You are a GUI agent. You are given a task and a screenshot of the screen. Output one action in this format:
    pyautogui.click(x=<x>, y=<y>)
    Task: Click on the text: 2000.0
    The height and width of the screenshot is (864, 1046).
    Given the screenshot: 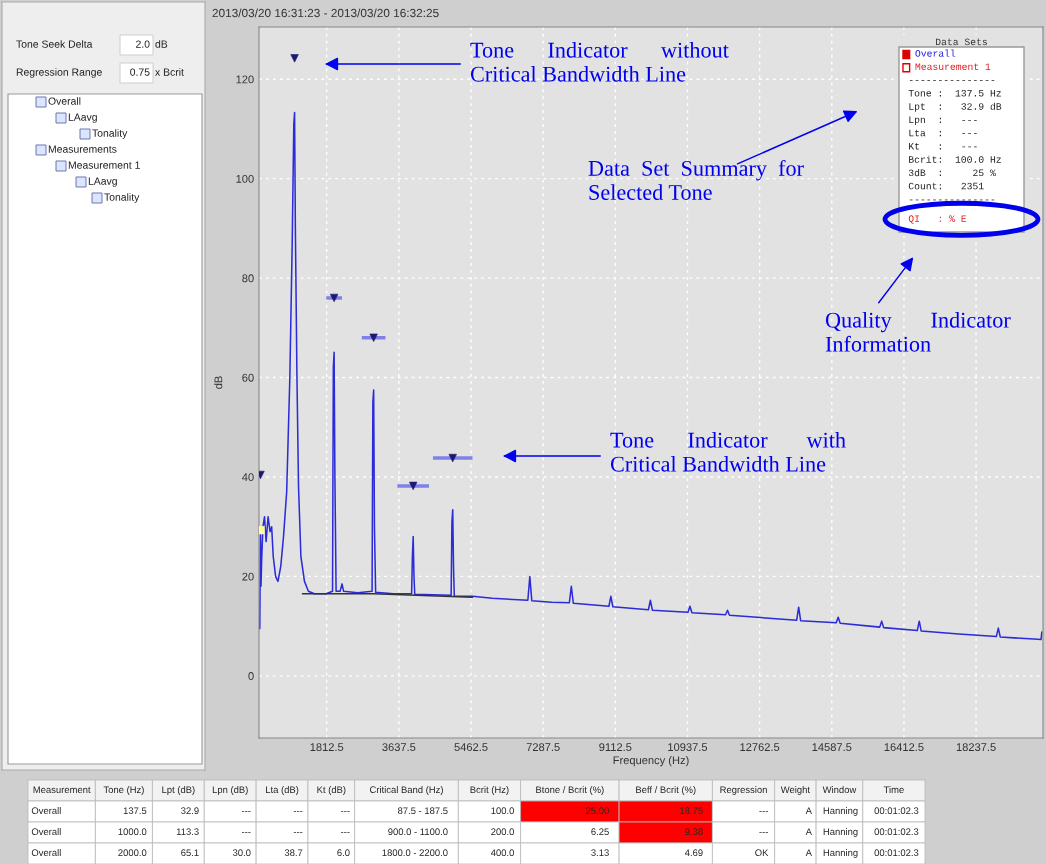 What is the action you would take?
    pyautogui.click(x=132, y=853)
    